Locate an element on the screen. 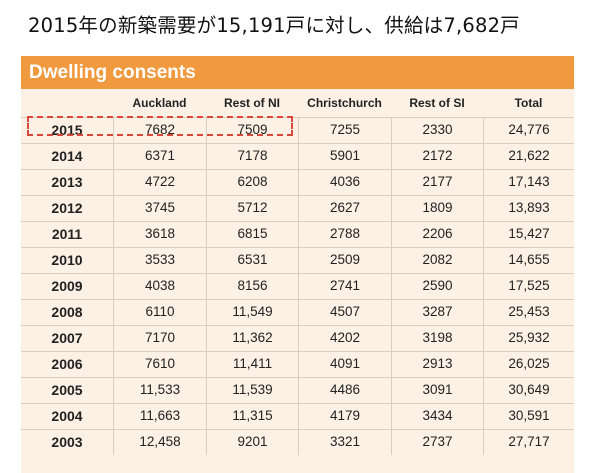 This screenshot has height=473, width=600. cell-rest-of-si: 3198 is located at coordinates (437, 338).